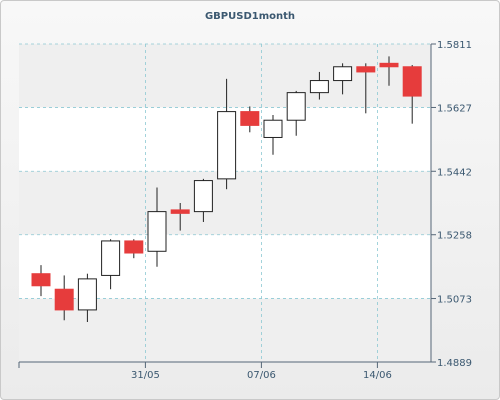 Image resolution: width=500 pixels, height=400 pixels. I want to click on y-tick-label: 1.5258, so click(454, 236).